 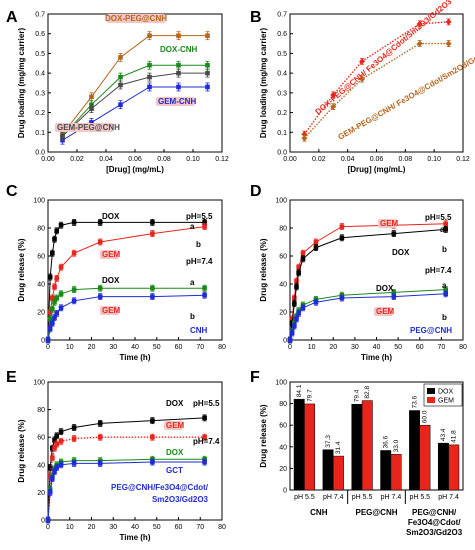 What do you see at coordinates (333, 347) in the screenshot?
I see `x-tick-label: 20` at bounding box center [333, 347].